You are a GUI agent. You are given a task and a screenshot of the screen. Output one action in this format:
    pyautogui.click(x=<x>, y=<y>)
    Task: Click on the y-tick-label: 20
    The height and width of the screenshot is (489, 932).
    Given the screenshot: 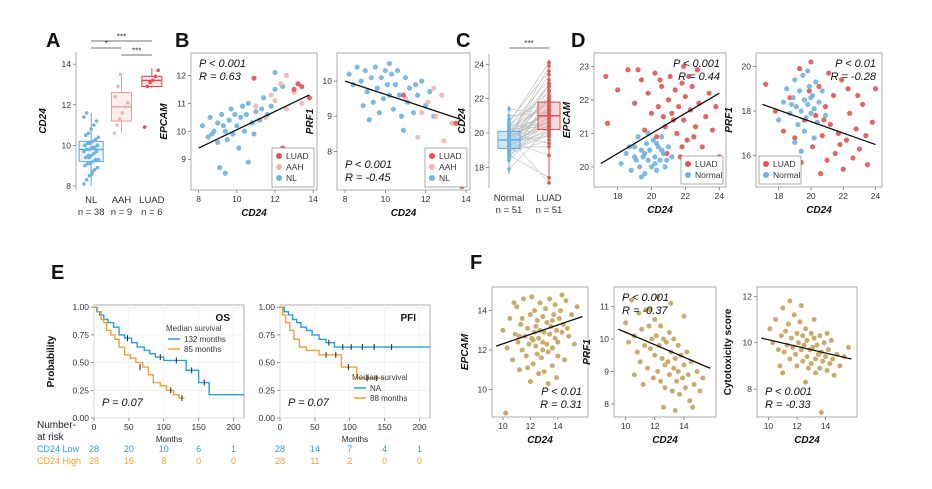 What is the action you would take?
    pyautogui.click(x=747, y=66)
    